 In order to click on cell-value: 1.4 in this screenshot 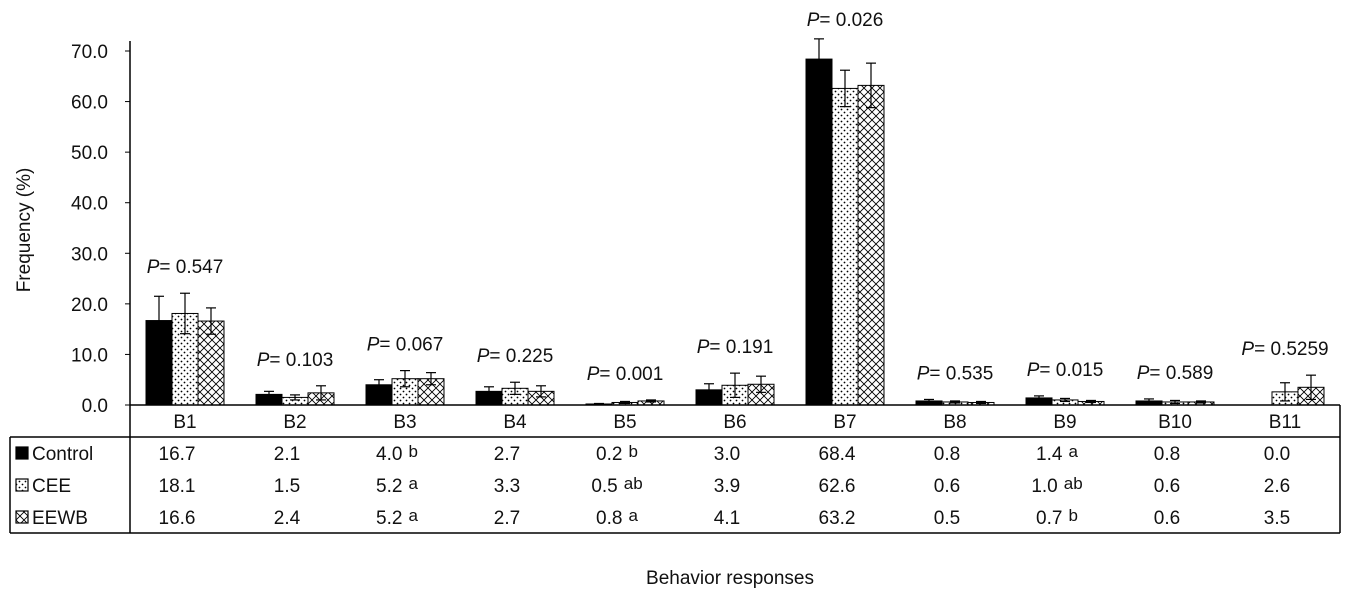, I will do `click(1049, 454)`.